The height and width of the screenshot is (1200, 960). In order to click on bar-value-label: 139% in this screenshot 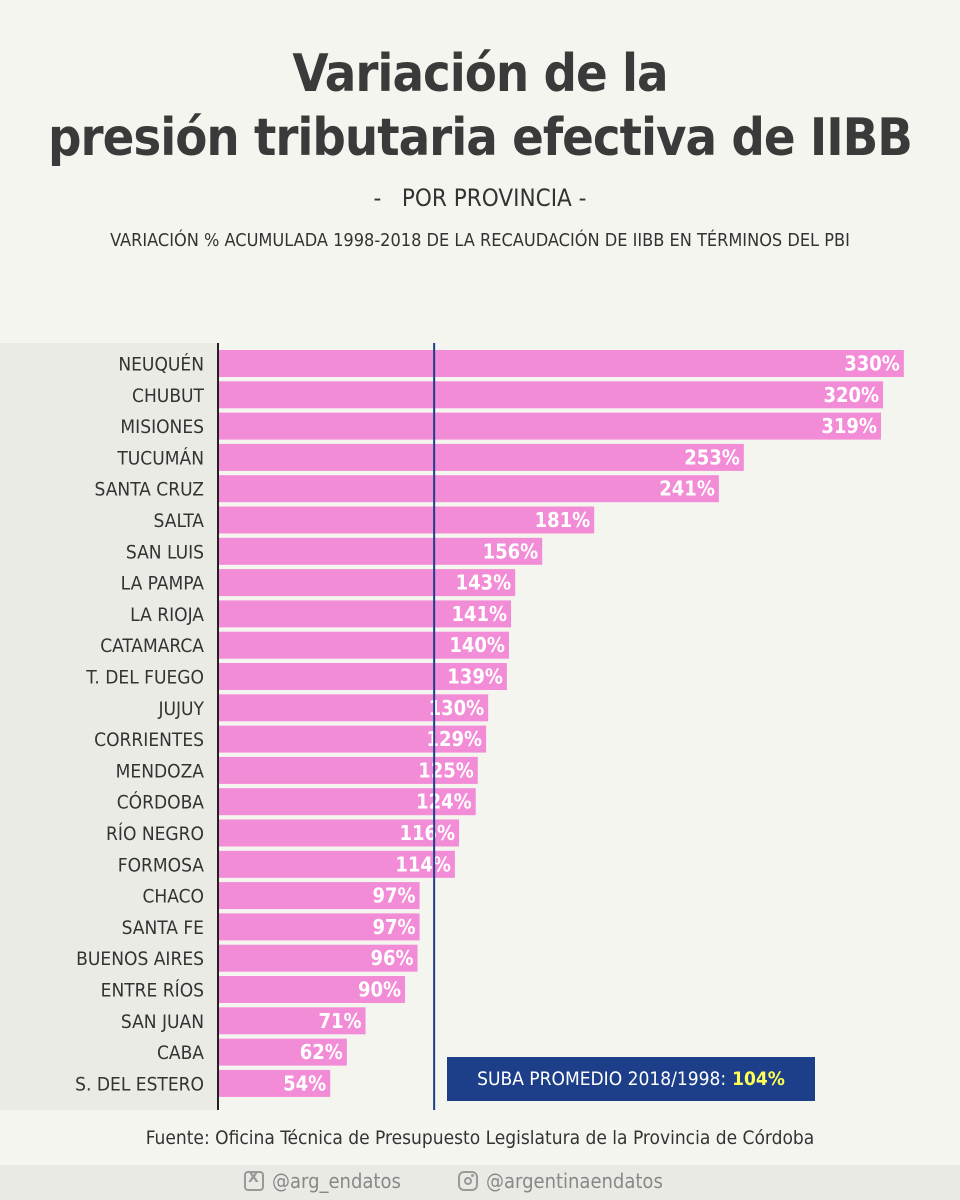, I will do `click(475, 677)`.